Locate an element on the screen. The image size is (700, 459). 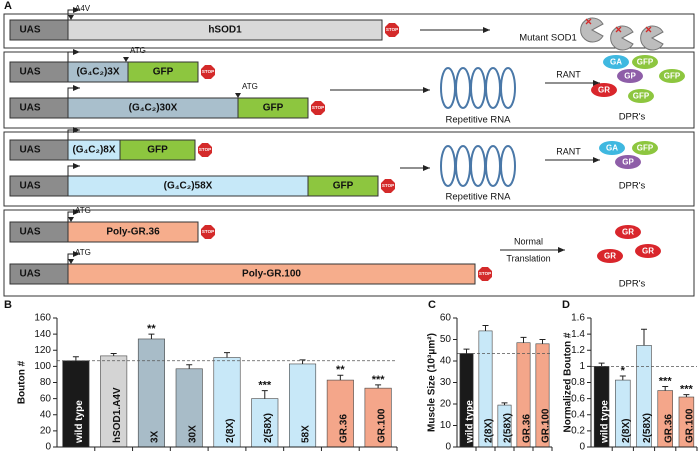
x-tick-label: 3X is located at coordinates (155, 436).